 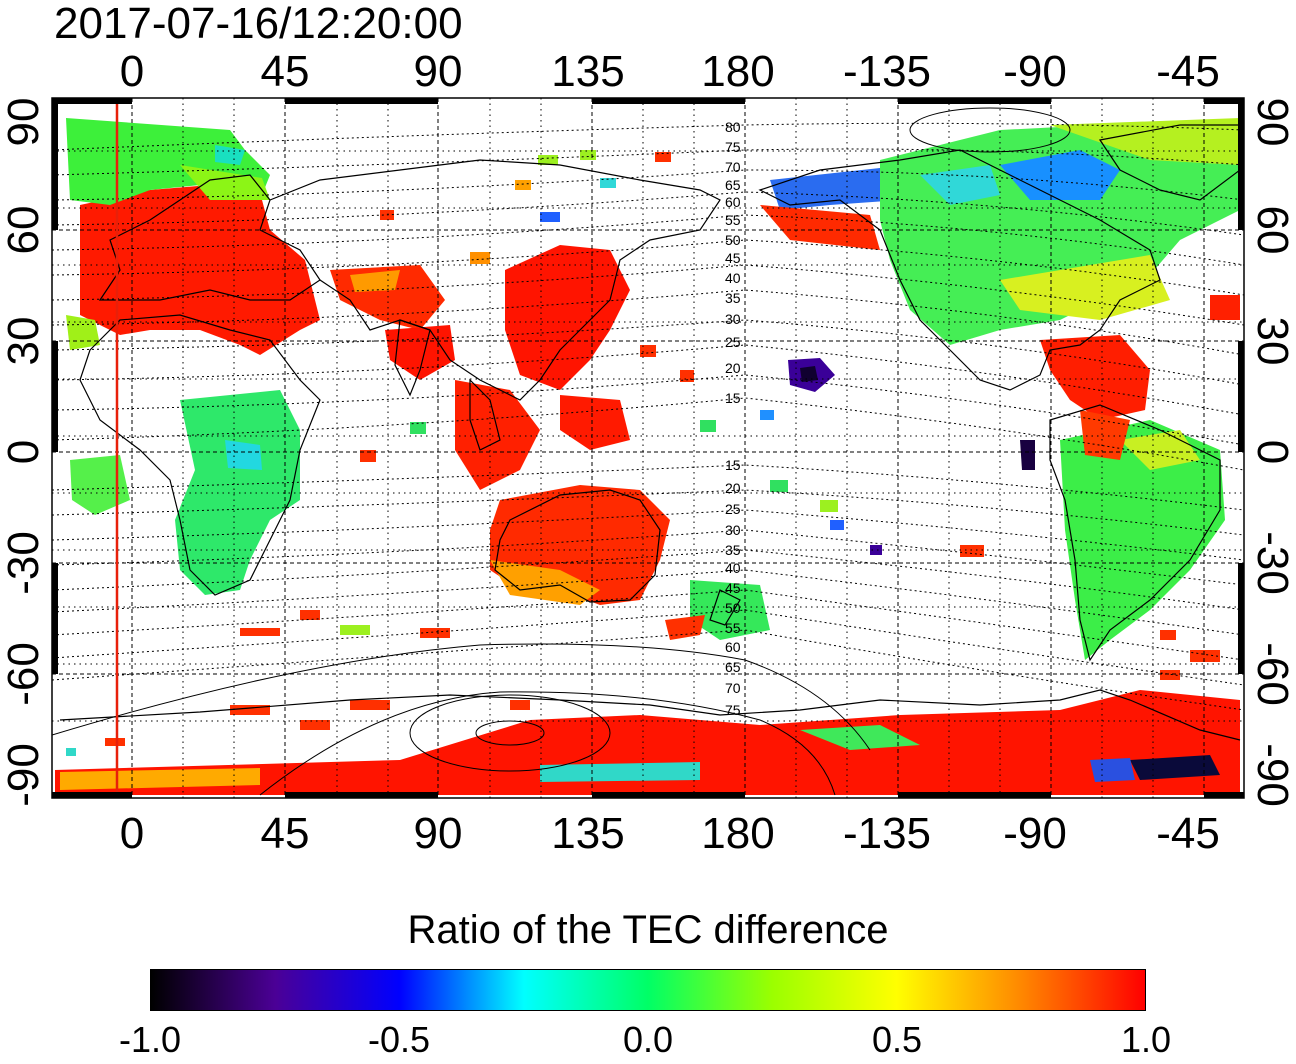 What do you see at coordinates (1188, 71) in the screenshot?
I see `top-lon-tick: -45` at bounding box center [1188, 71].